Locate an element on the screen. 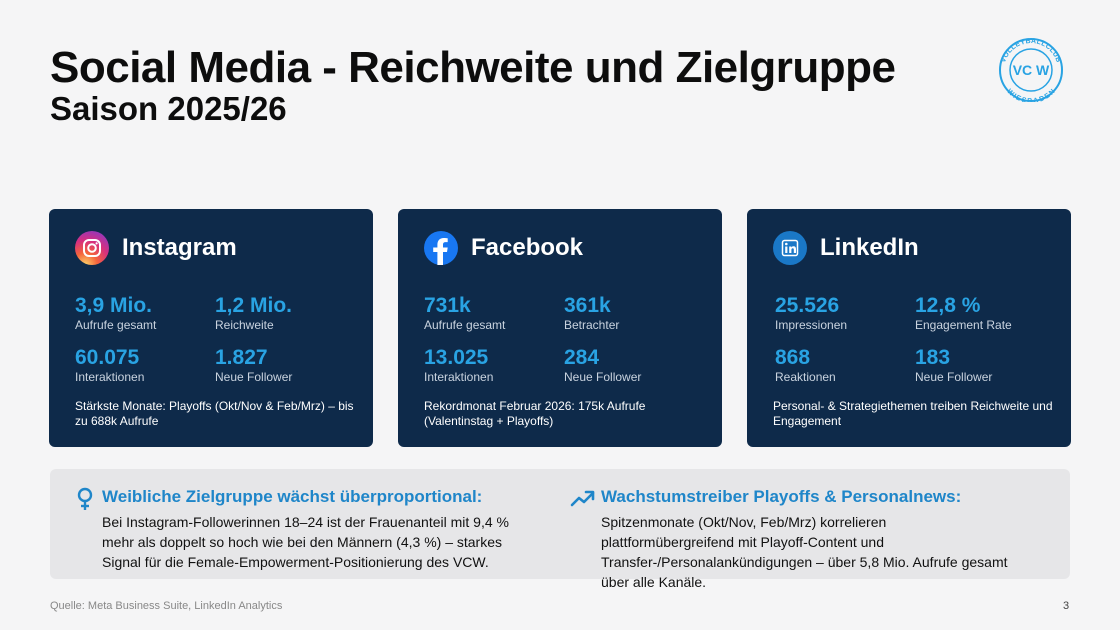 The width and height of the screenshot is (1120, 630). logo-bottom-text: WIESBADEN is located at coordinates (1030, 95).